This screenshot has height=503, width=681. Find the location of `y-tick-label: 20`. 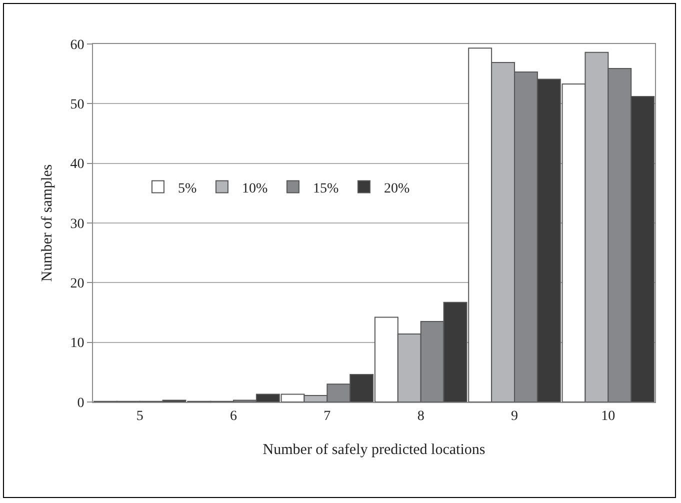

y-tick-label: 20 is located at coordinates (77, 284).